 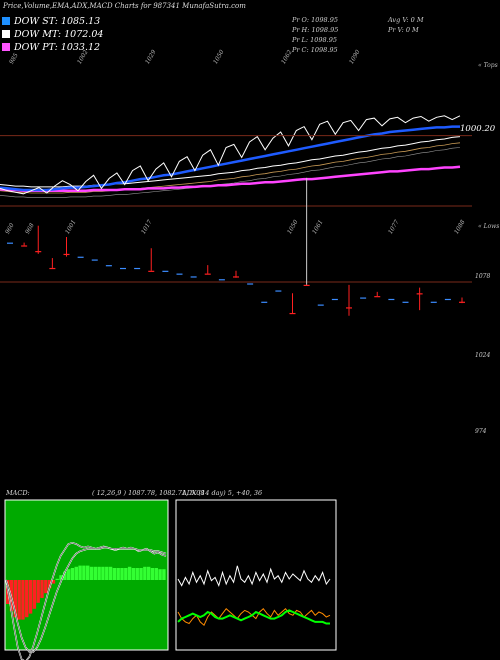 What do you see at coordinates (406, 20) in the screenshot?
I see `info-avg-volume: Avg V: 0 M` at bounding box center [406, 20].